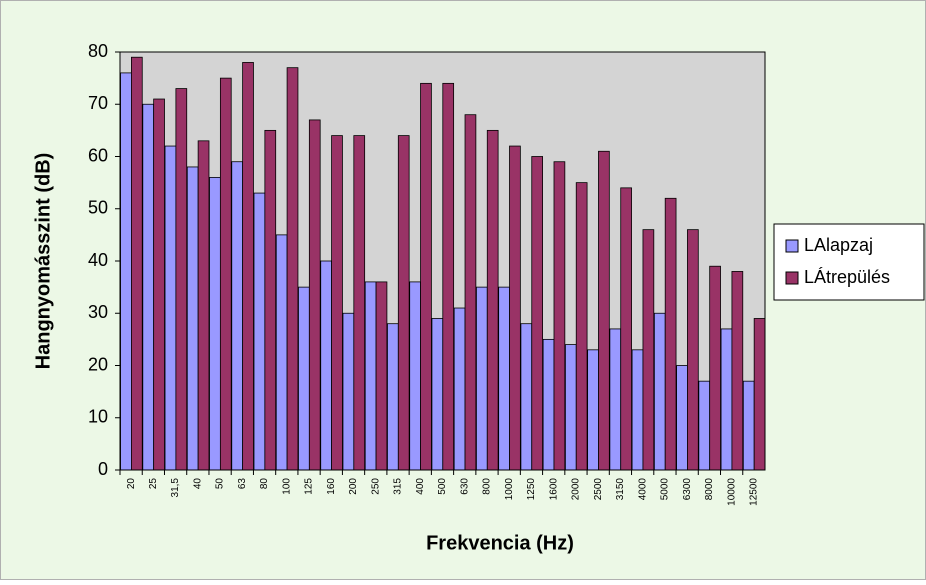 The height and width of the screenshot is (585, 926). I want to click on x-tick-label: 4000, so click(642, 489).